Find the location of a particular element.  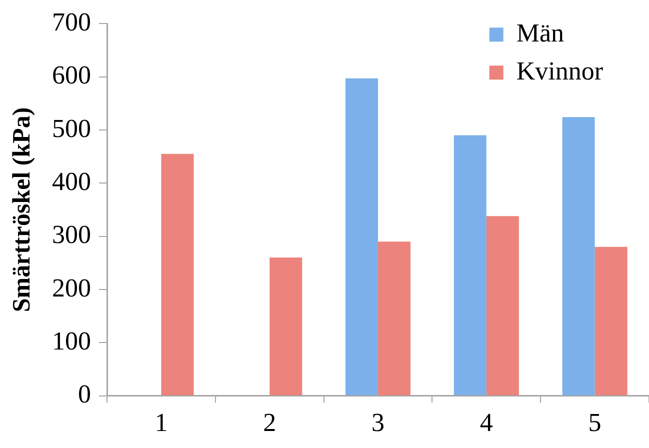

y-tick-label: 700 is located at coordinates (71, 21).